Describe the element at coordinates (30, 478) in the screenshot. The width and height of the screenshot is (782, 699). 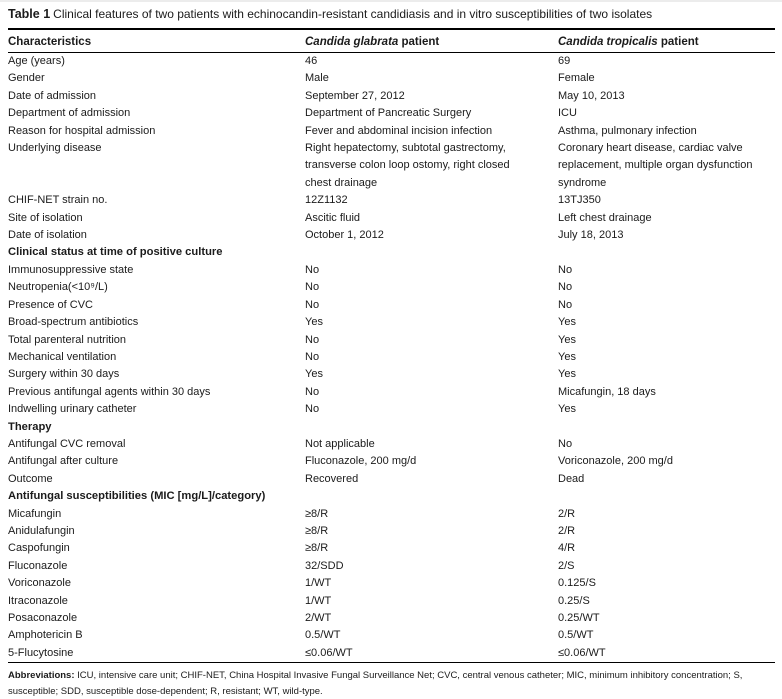
I see `row-label: Outcome` at that location.